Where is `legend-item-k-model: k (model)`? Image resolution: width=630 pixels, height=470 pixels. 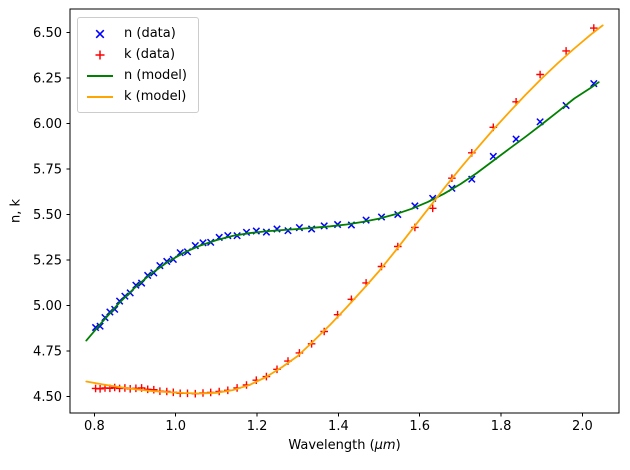 legend-item-k-model: k (model) is located at coordinates (136, 96).